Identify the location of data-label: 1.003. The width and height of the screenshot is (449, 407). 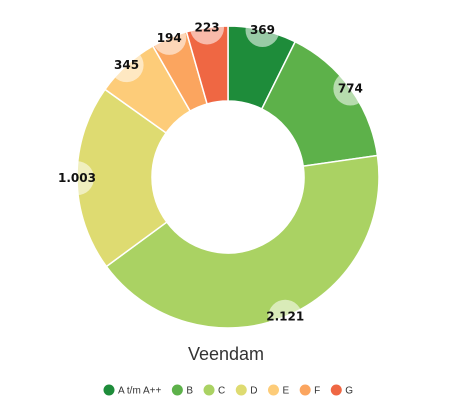
(77, 178).